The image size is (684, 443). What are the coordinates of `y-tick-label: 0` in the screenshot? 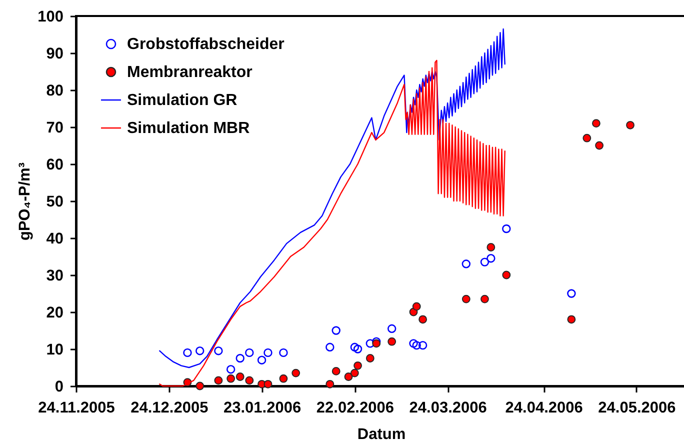 It's located at (59, 387).